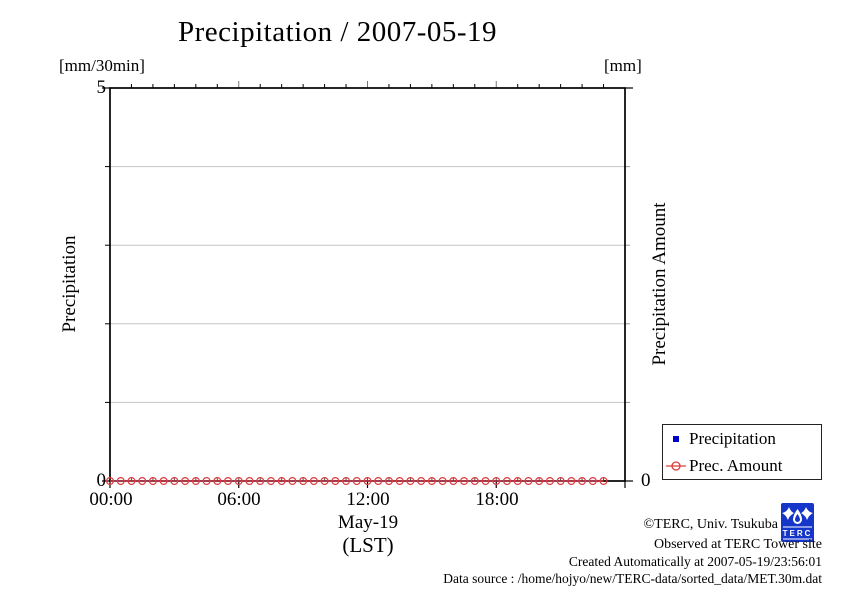 This screenshot has height=595, width=842. I want to click on left-axis-unit: [mm/30min], so click(102, 65).